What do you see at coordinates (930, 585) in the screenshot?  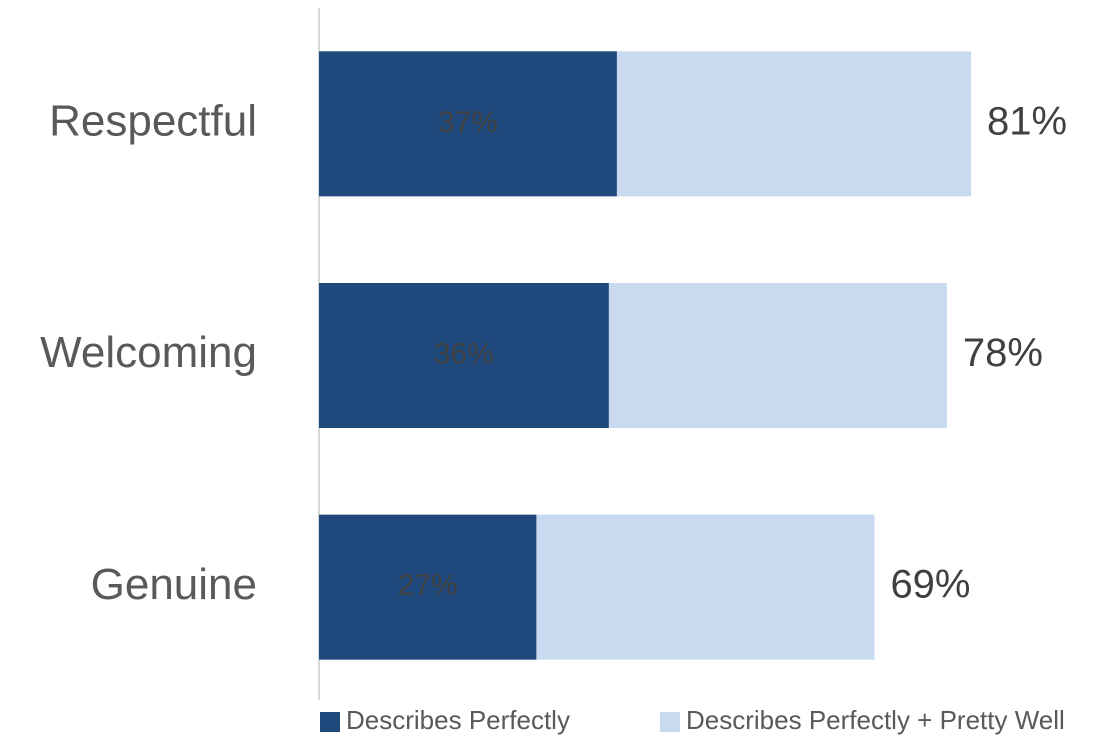 I see `value-label: 69%` at bounding box center [930, 585].